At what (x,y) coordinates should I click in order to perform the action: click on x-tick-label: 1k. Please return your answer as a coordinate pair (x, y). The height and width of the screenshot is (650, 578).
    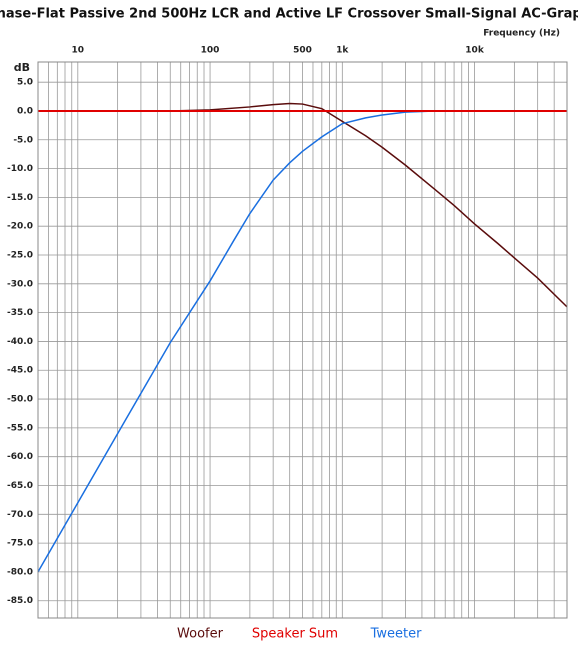
    Looking at the image, I should click on (342, 51).